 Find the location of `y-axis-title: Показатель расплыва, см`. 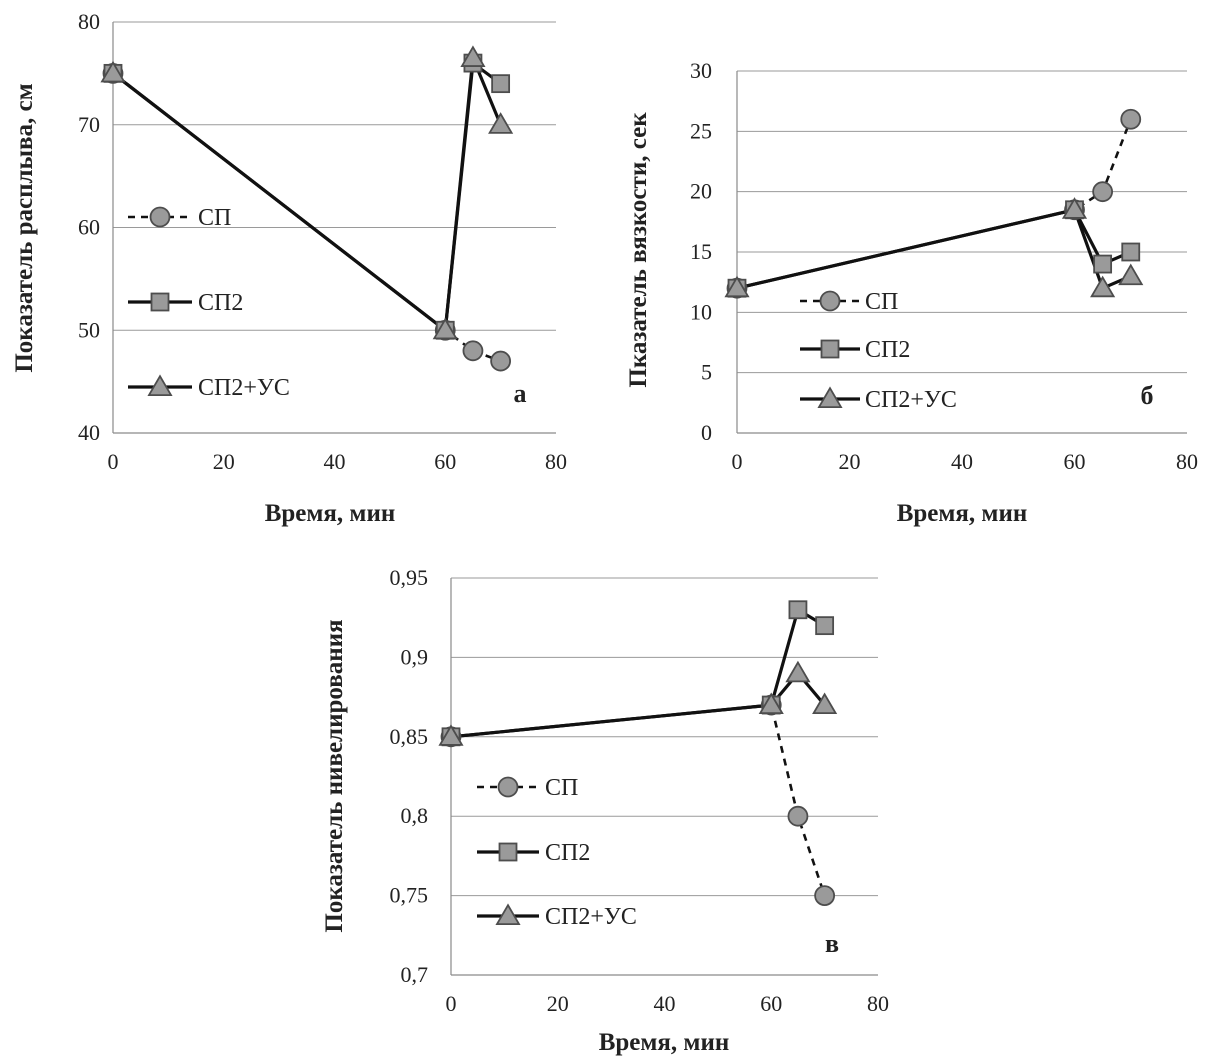

y-axis-title: Показатель расплыва, см is located at coordinates (24, 227).